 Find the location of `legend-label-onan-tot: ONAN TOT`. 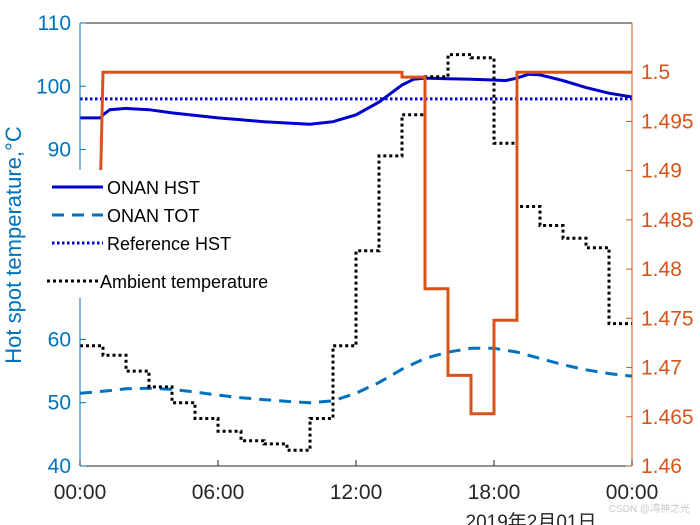

legend-label-onan-tot: ONAN TOT is located at coordinates (153, 216).